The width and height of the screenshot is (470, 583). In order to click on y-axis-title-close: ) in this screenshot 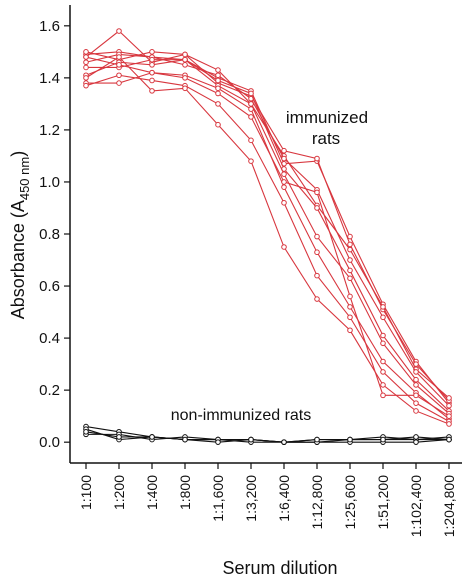, I will do `click(18, 154)`.